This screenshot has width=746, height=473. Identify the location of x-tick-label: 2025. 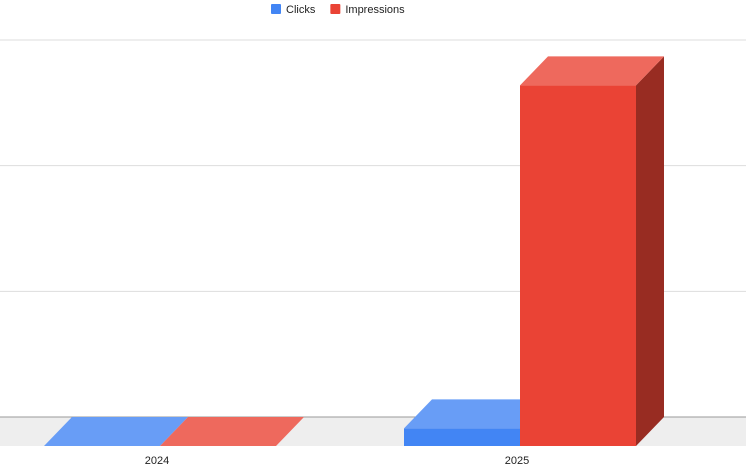
(517, 461).